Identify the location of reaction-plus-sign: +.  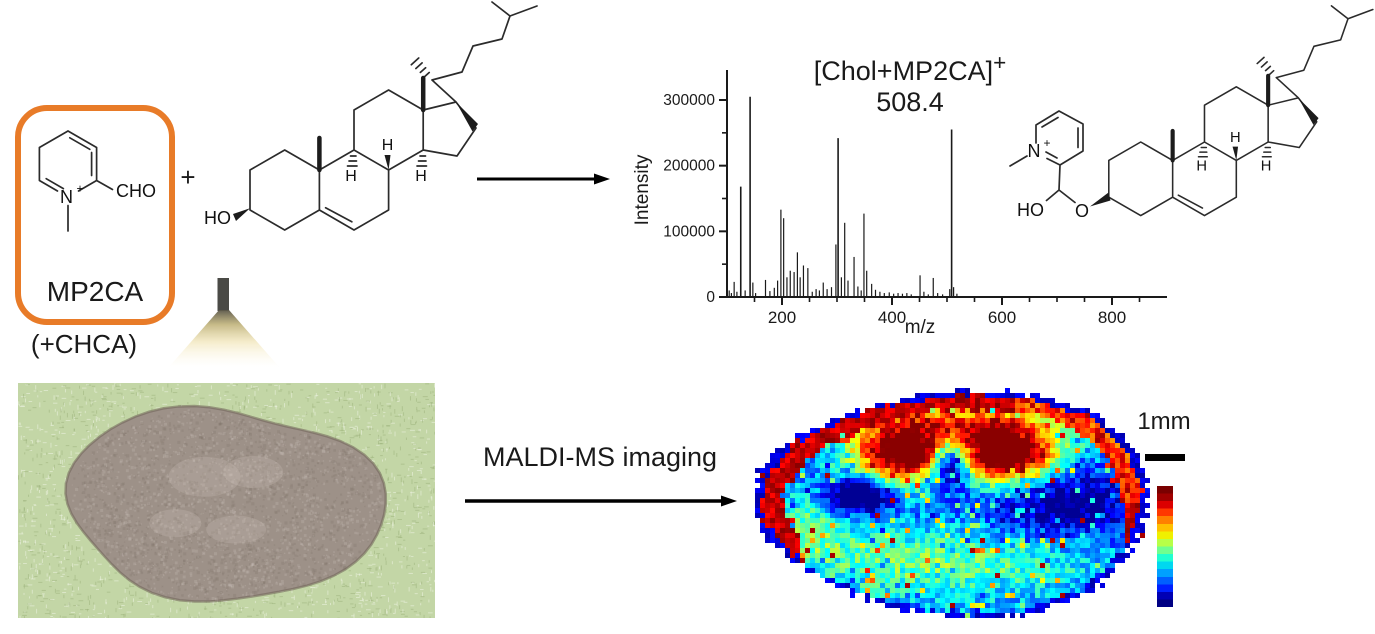
(188, 177).